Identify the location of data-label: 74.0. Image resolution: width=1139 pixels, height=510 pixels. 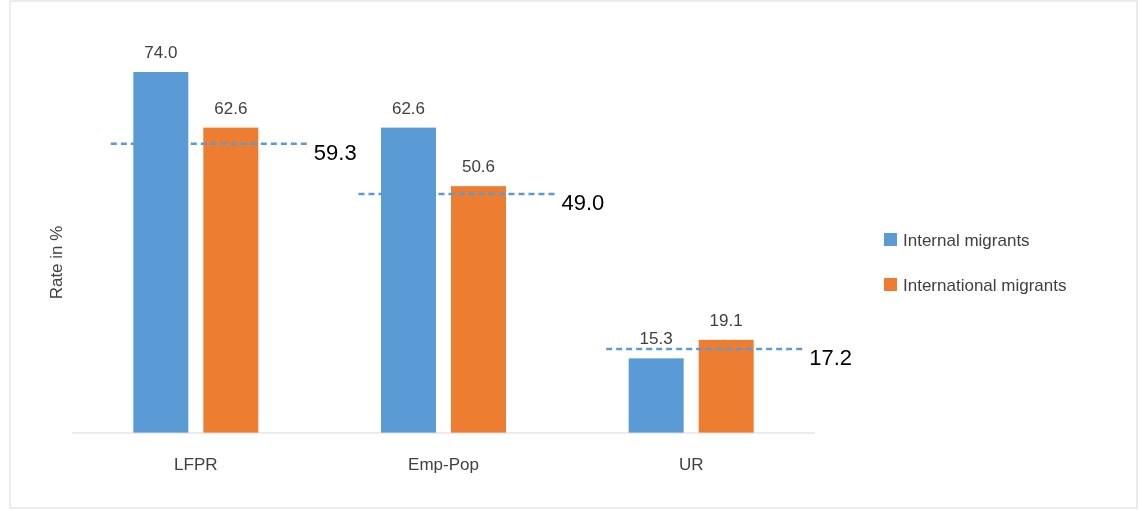
(161, 52).